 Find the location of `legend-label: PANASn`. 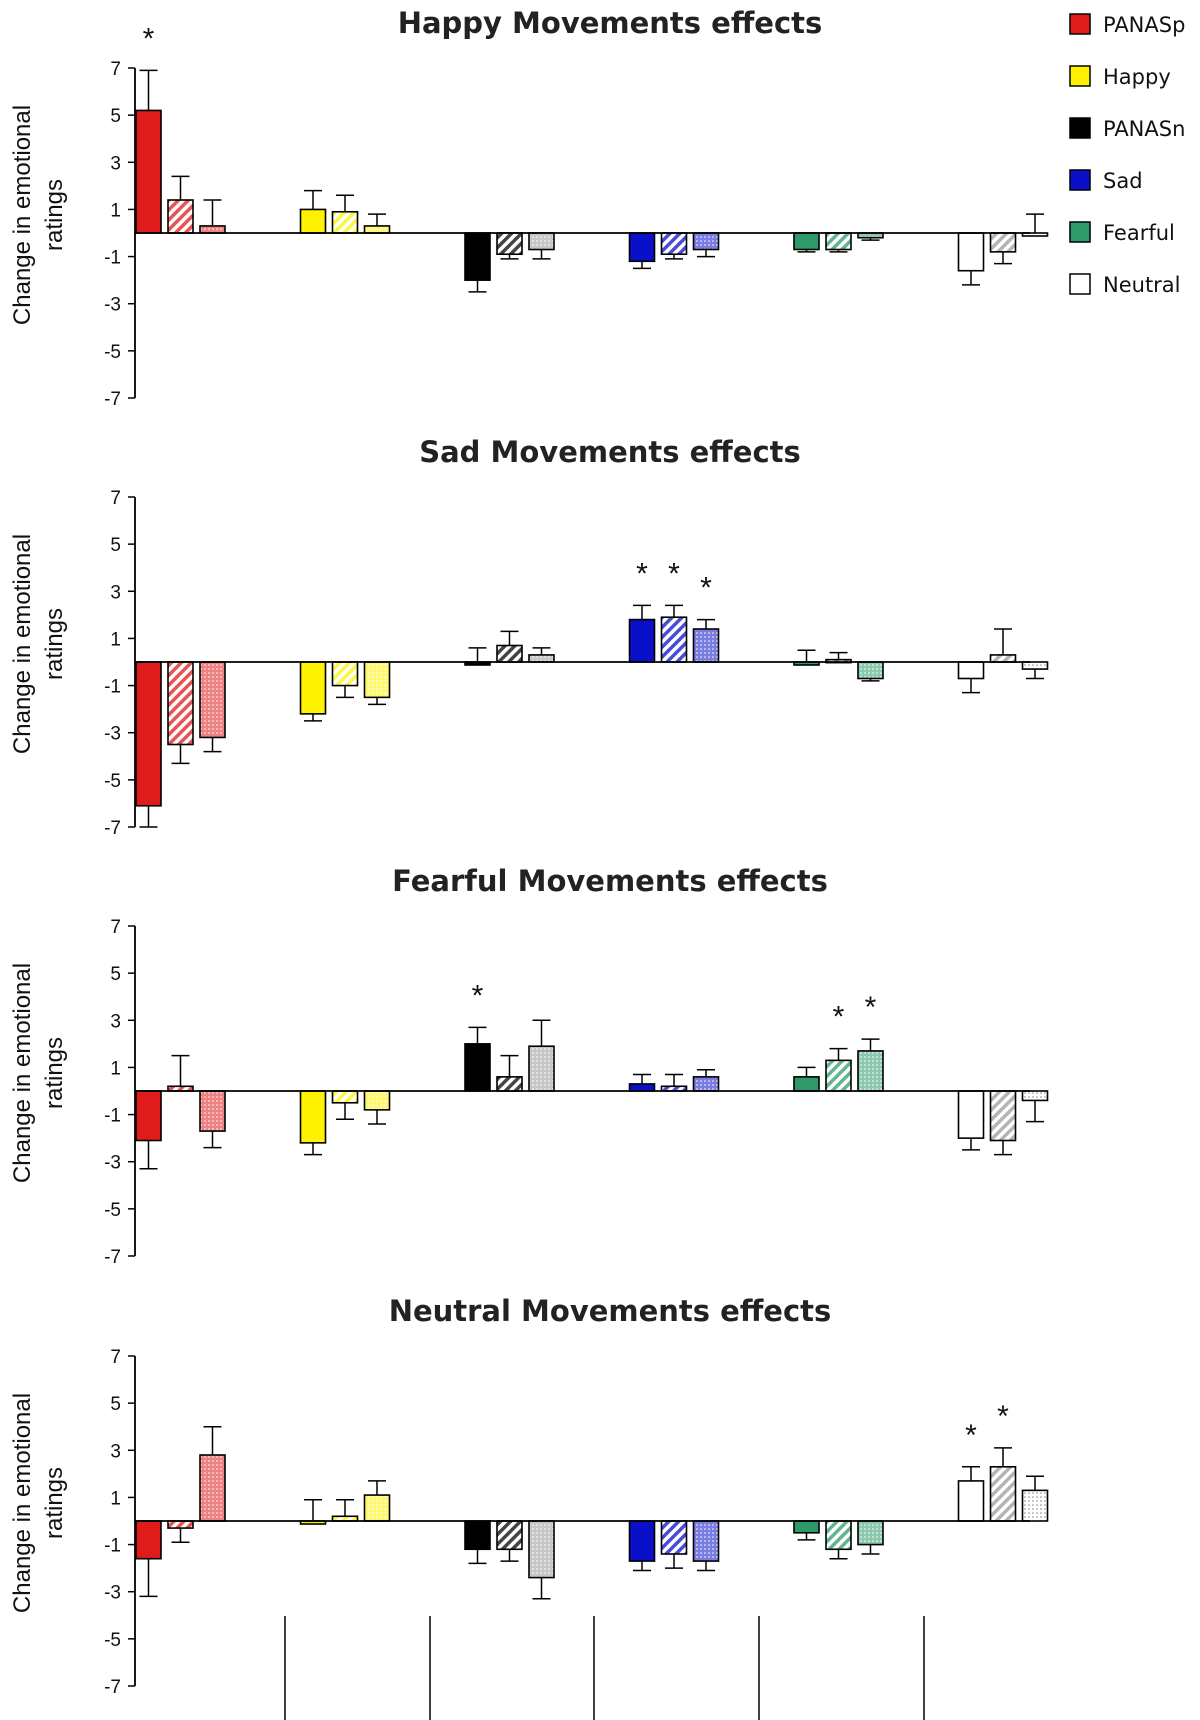

legend-label: PANASn is located at coordinates (1144, 129).